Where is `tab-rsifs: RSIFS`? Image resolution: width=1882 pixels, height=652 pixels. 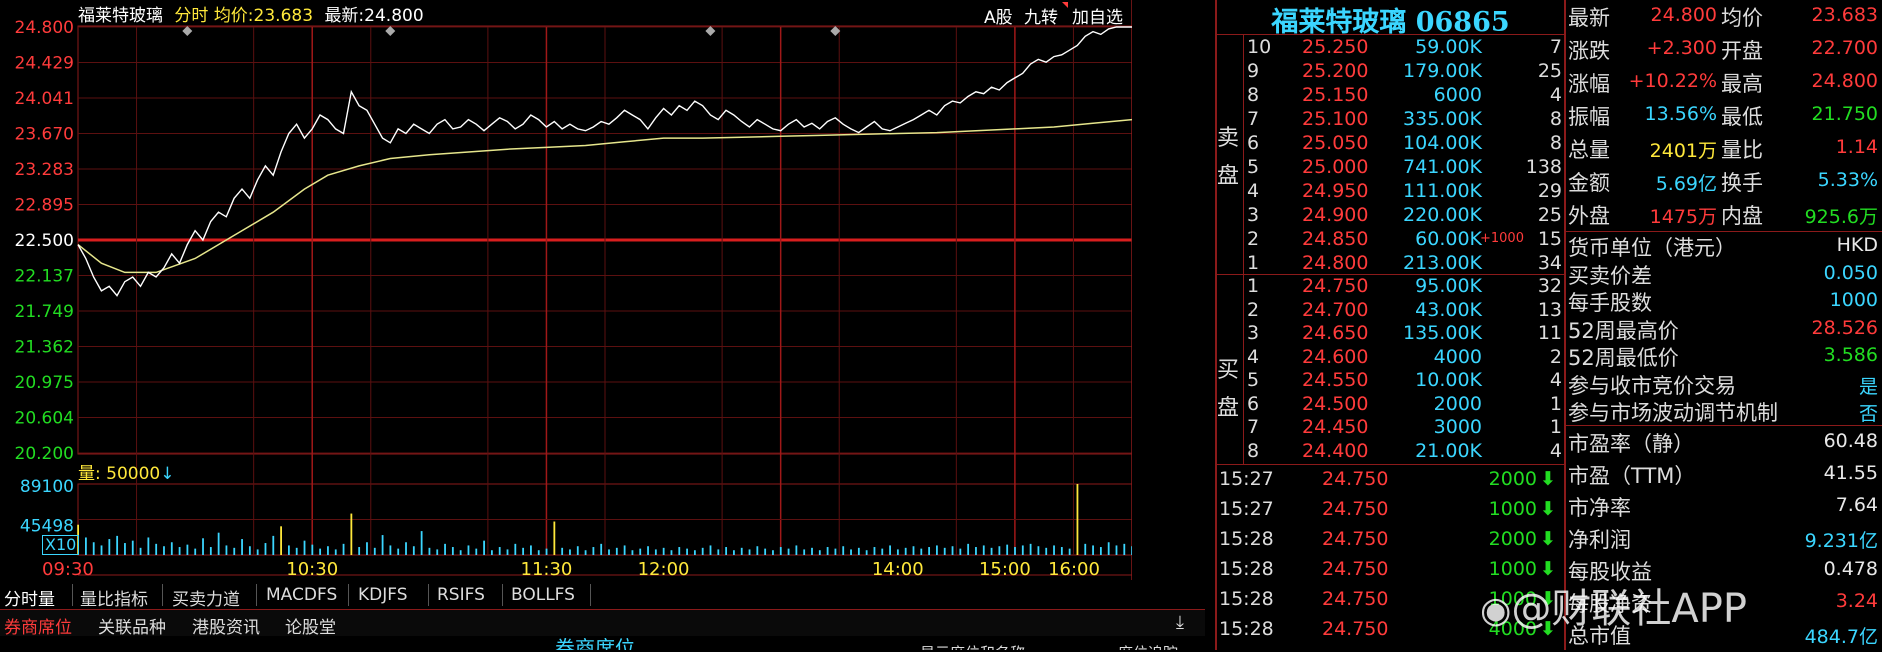 tab-rsifs: RSIFS is located at coordinates (461, 595).